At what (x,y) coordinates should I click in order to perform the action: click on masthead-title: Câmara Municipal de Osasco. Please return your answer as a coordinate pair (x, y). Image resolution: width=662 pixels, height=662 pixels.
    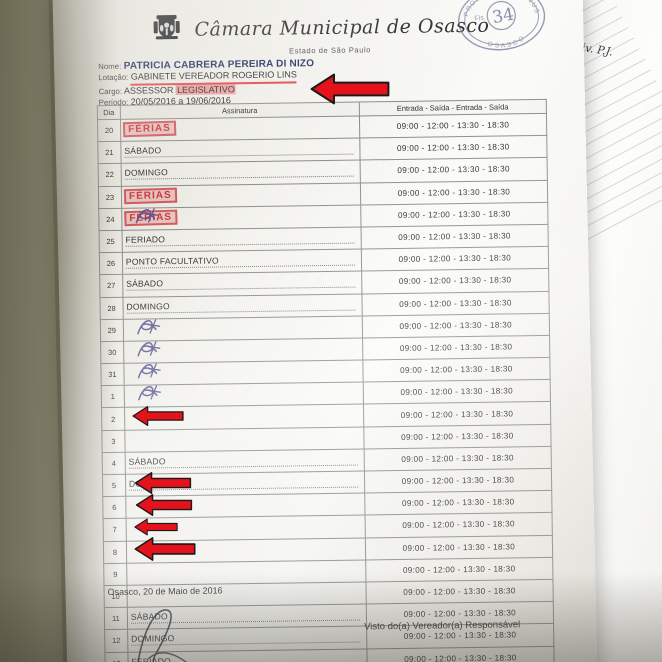
    Looking at the image, I should click on (342, 27).